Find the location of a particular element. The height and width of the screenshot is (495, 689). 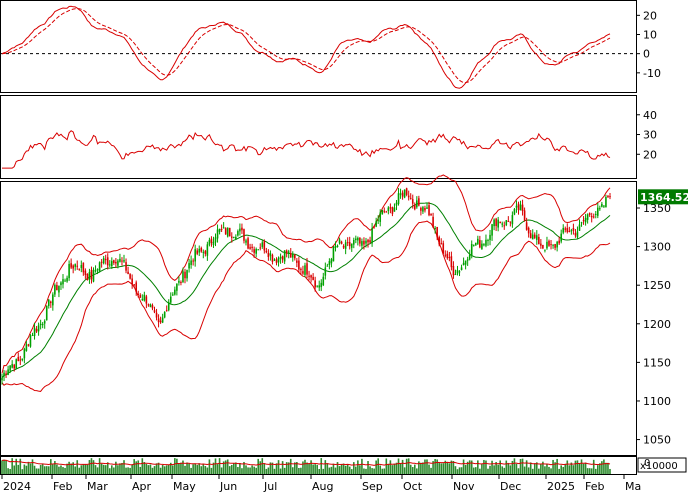

indicator-line is located at coordinates (306, 149).